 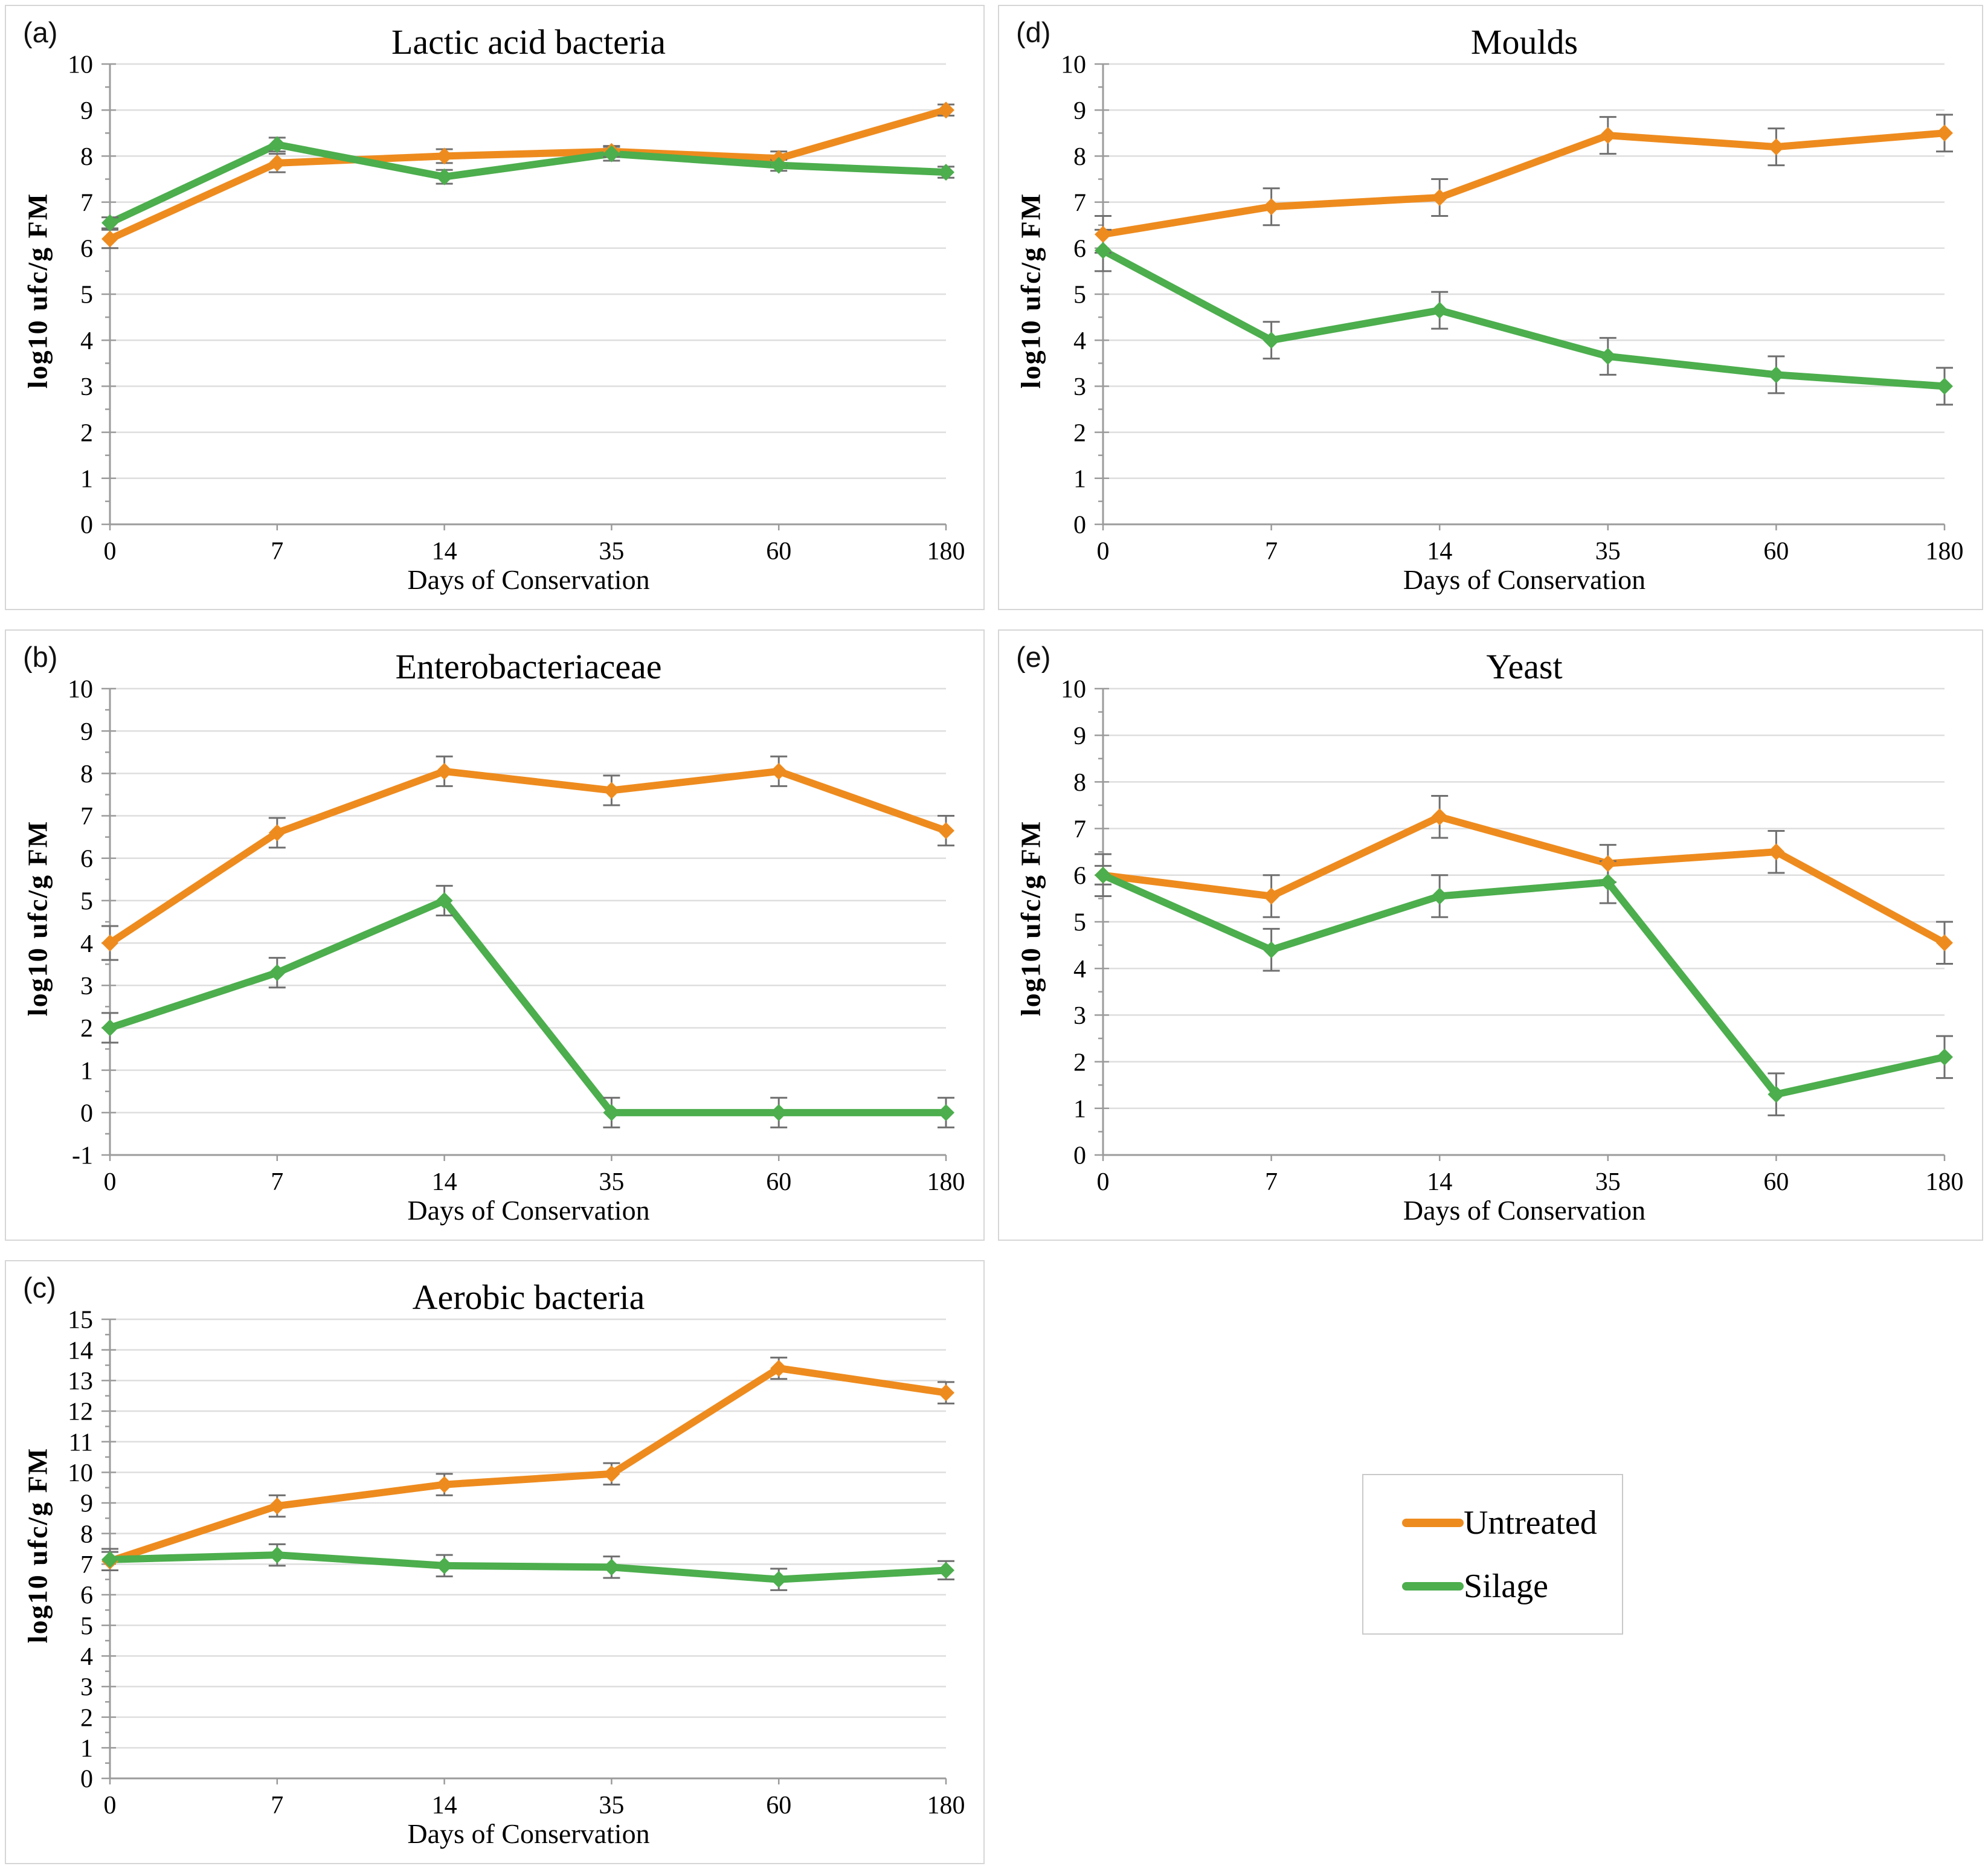 What do you see at coordinates (528, 1833) in the screenshot?
I see `x-axis-title: Days of Conservation` at bounding box center [528, 1833].